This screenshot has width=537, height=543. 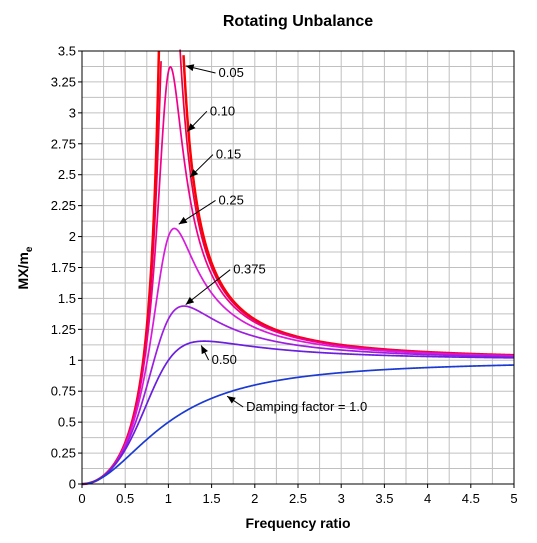 What do you see at coordinates (298, 498) in the screenshot?
I see `x-tick-label: 2.5` at bounding box center [298, 498].